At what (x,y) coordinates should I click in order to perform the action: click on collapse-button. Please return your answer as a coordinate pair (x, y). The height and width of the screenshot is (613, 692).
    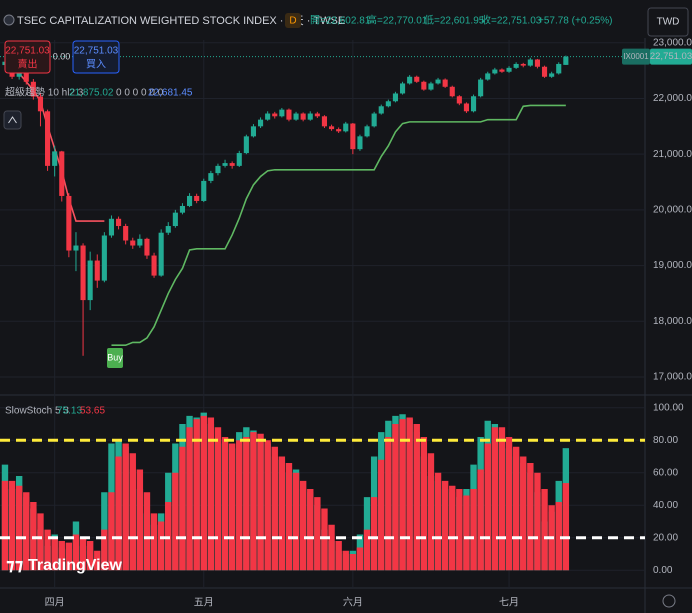
    Looking at the image, I should click on (12, 120).